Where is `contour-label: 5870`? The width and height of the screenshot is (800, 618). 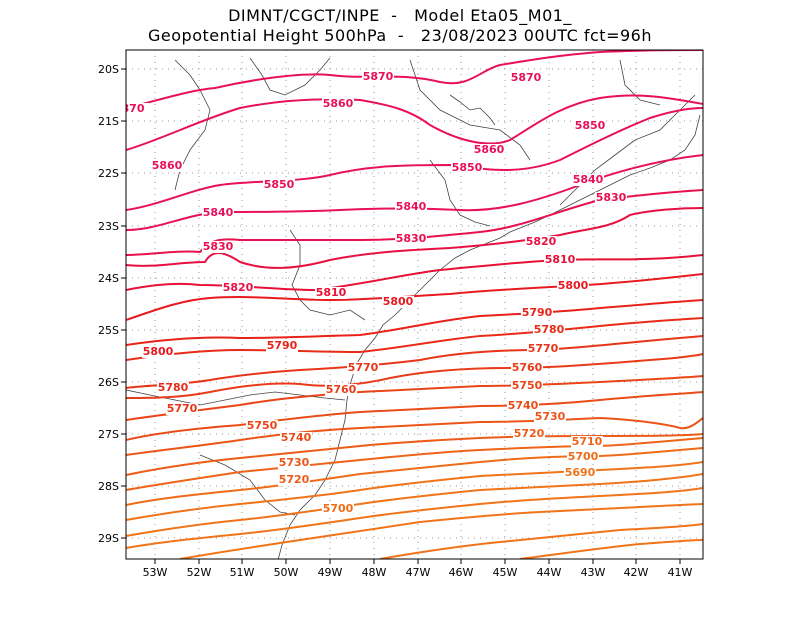
contour-label: 5870 is located at coordinates (526, 77).